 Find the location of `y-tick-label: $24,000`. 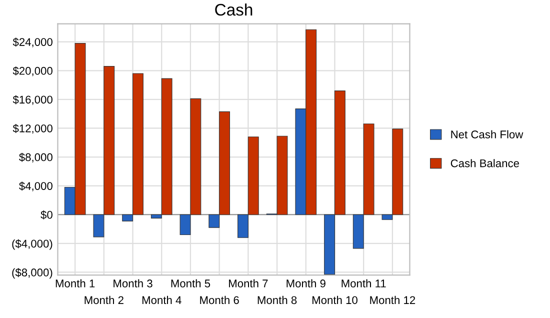

y-tick-label: $24,000 is located at coordinates (32, 43).